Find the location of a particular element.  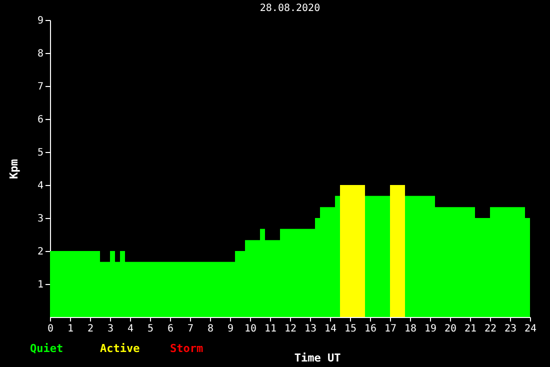

x-tick-label: 11 is located at coordinates (270, 329).